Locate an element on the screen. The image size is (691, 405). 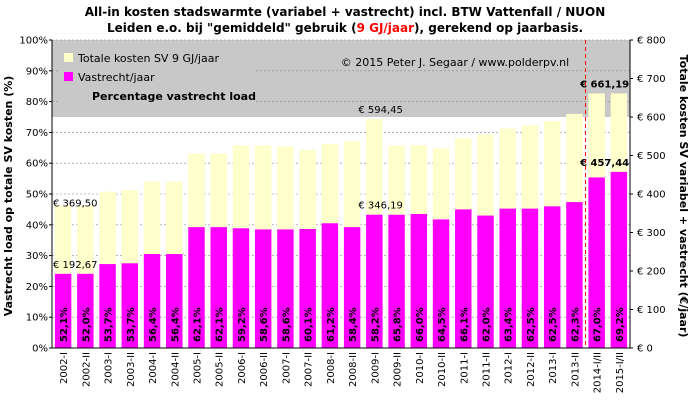
pct-label: 66,0% is located at coordinates (420, 324).